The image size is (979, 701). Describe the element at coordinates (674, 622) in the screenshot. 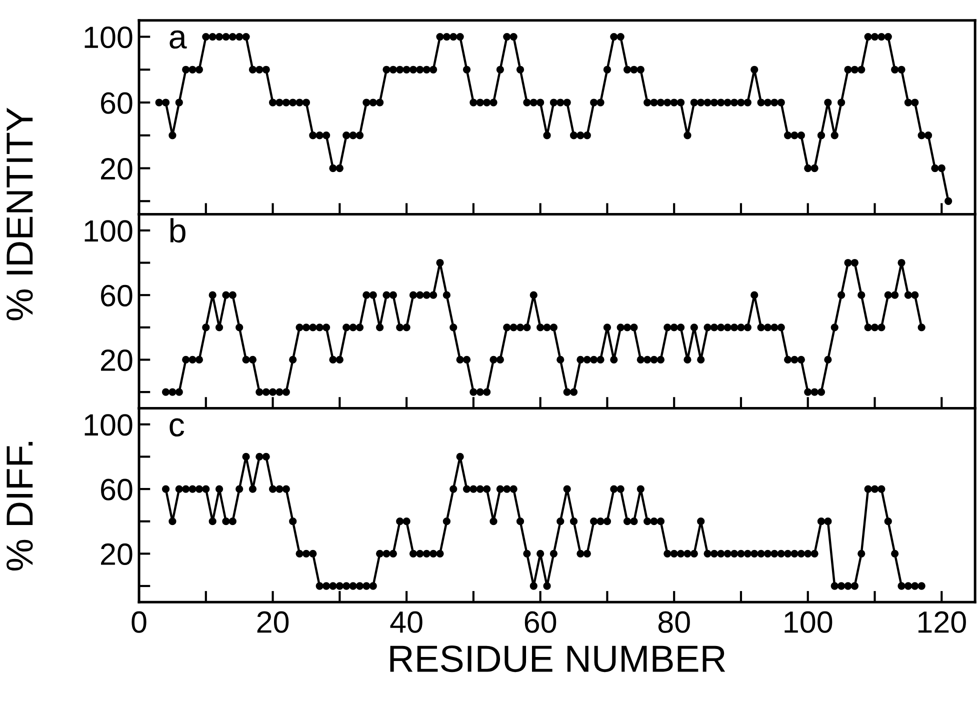

I see `x-tick-label: 80` at that location.